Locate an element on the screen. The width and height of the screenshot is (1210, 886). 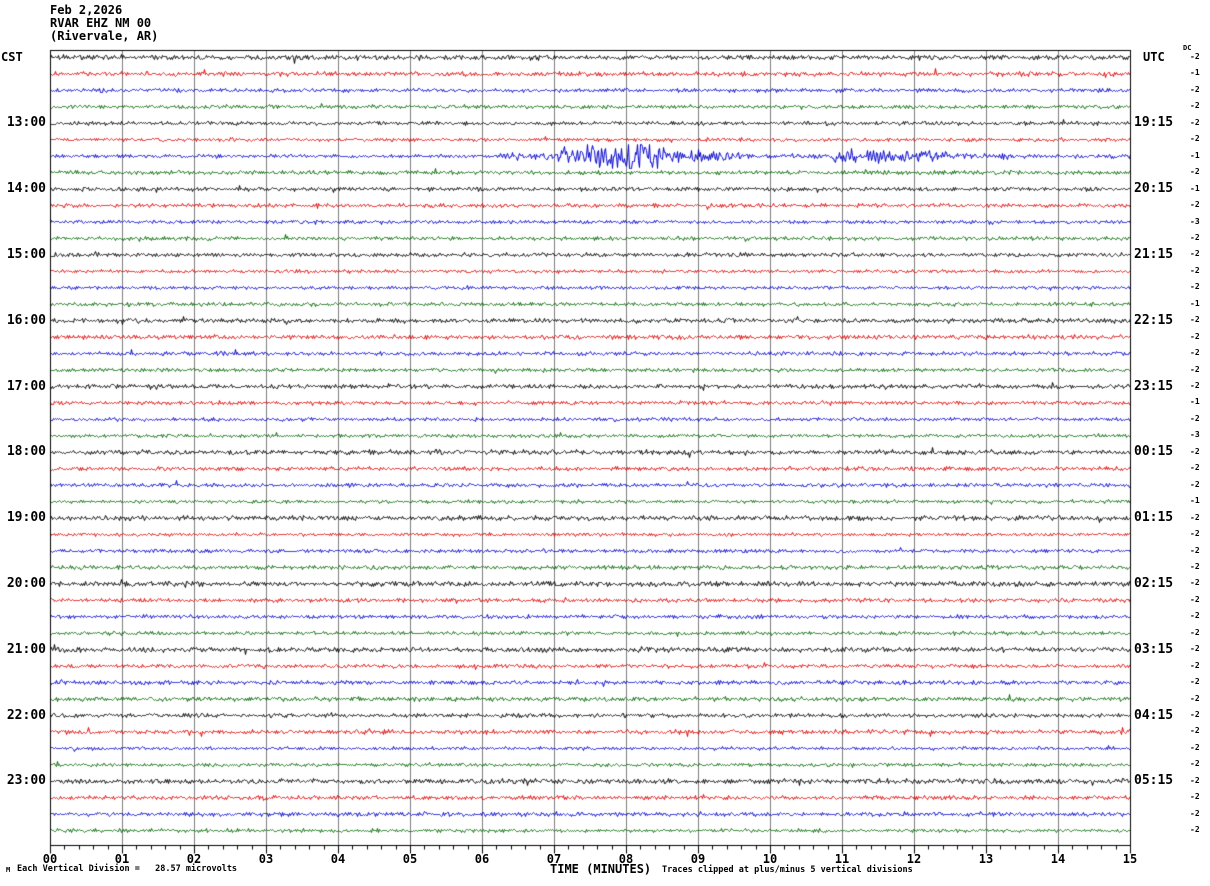
cst-hour-label: 16:00 is located at coordinates (26, 320).